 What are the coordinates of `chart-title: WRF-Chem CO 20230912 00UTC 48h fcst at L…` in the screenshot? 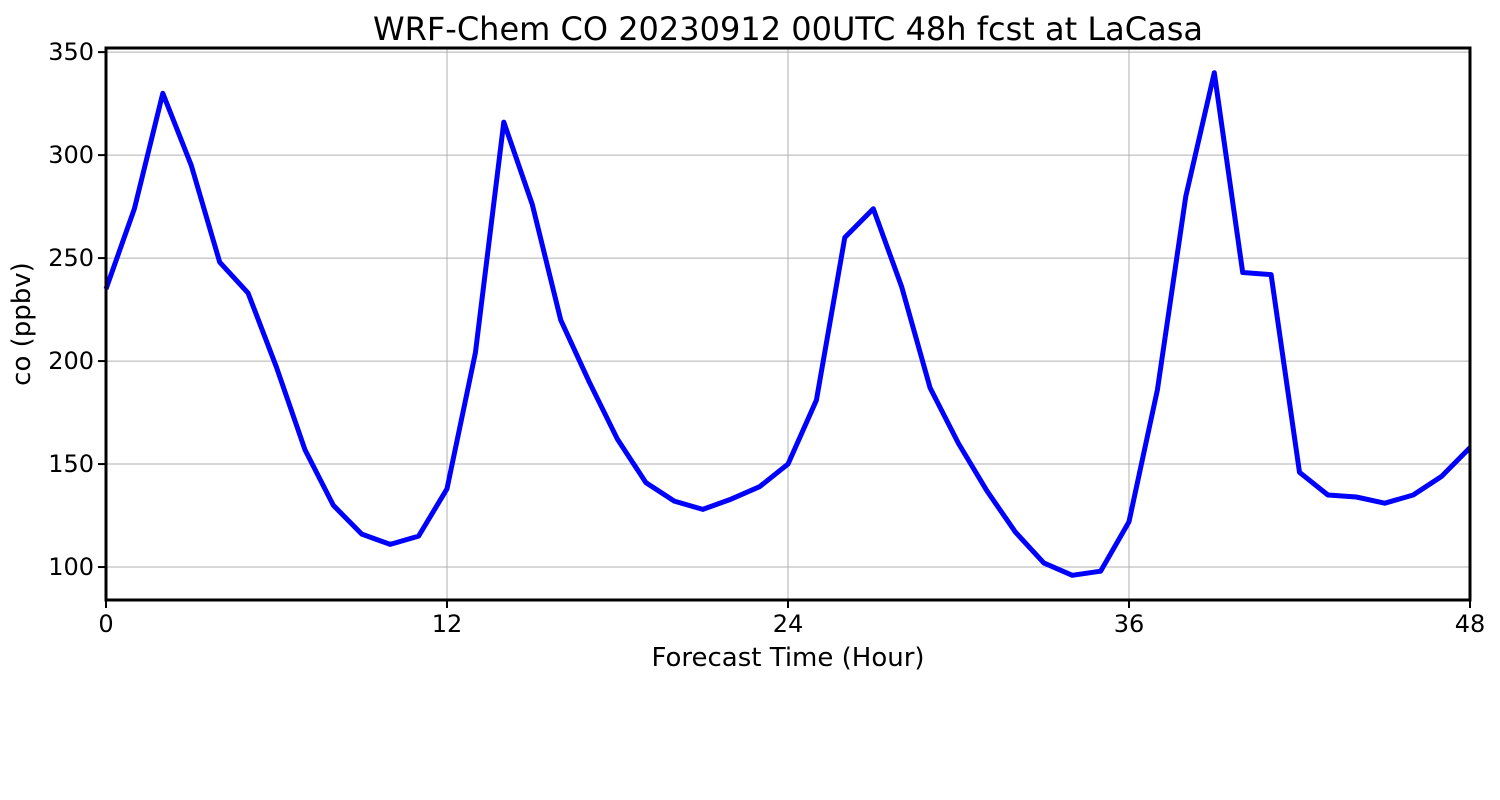 It's located at (788, 29).